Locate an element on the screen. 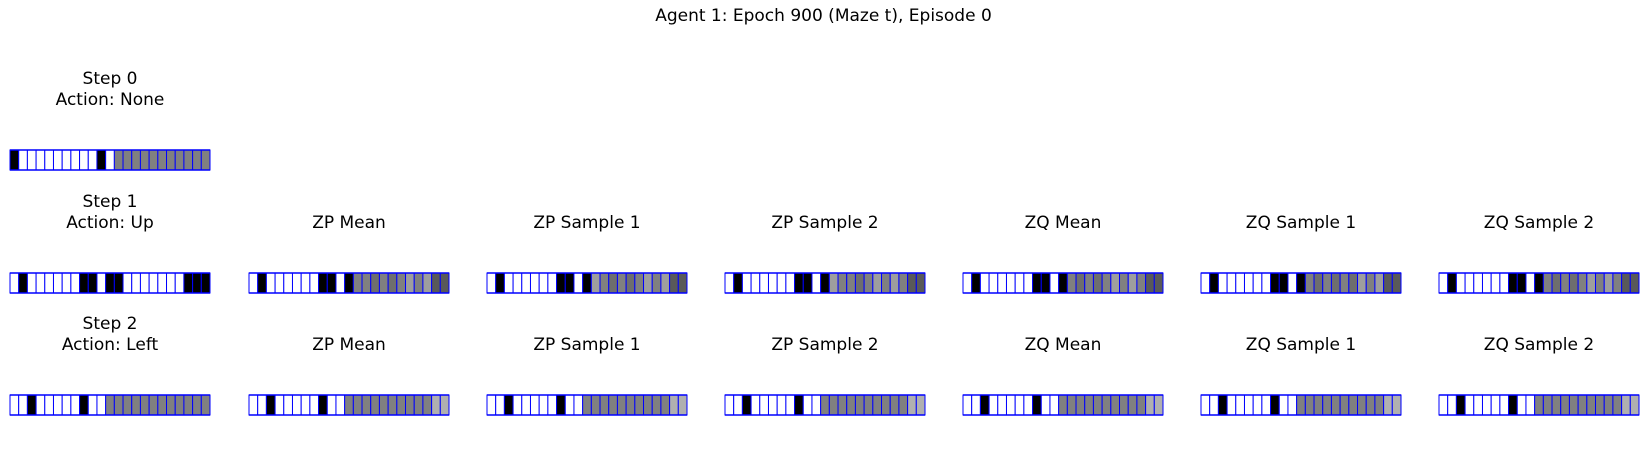  panel-step1-zp-sample-1: ZP Sample 1 is located at coordinates (587, 254).